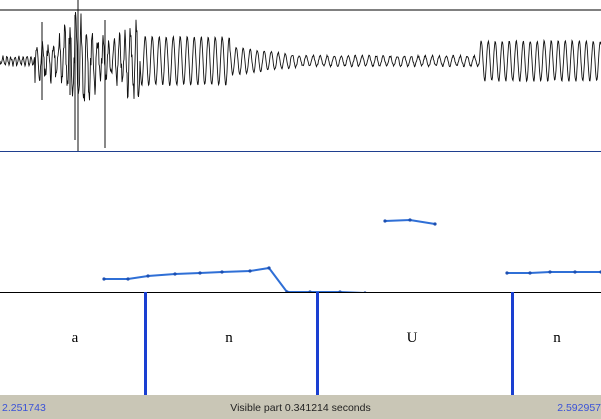 The image size is (601, 419). Describe the element at coordinates (412, 338) in the screenshot. I see `segment-label: U` at that location.